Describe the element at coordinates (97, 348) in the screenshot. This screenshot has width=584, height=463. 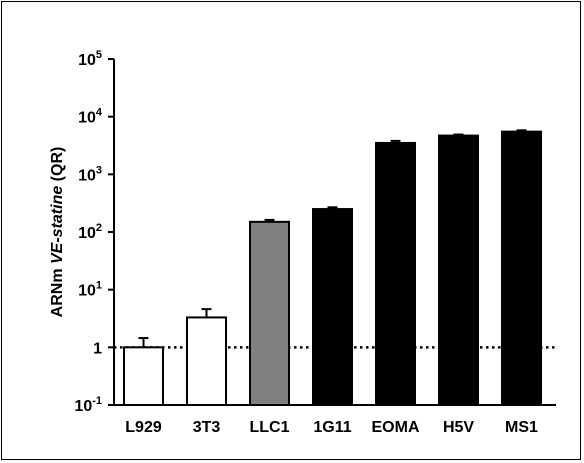
I see `y-tick-label: 1` at that location.